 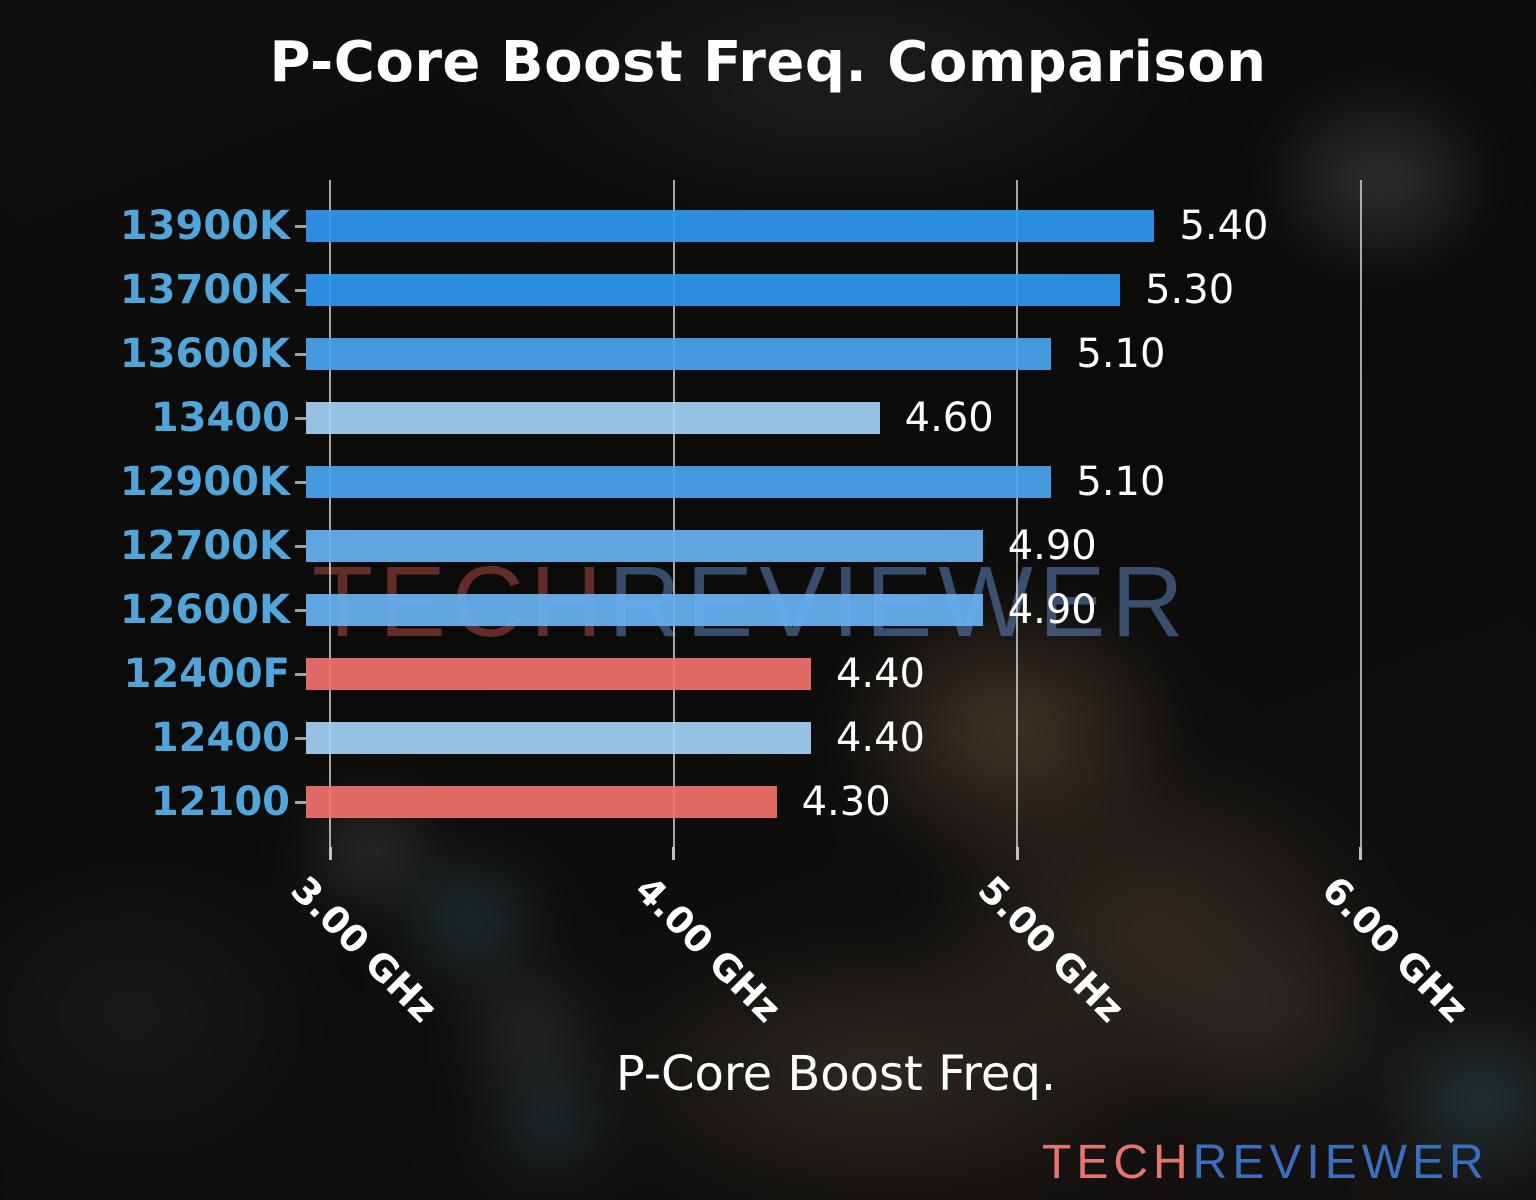 What do you see at coordinates (1340, 1162) in the screenshot?
I see `brand-logo-reviewer: REVIEWER` at bounding box center [1340, 1162].